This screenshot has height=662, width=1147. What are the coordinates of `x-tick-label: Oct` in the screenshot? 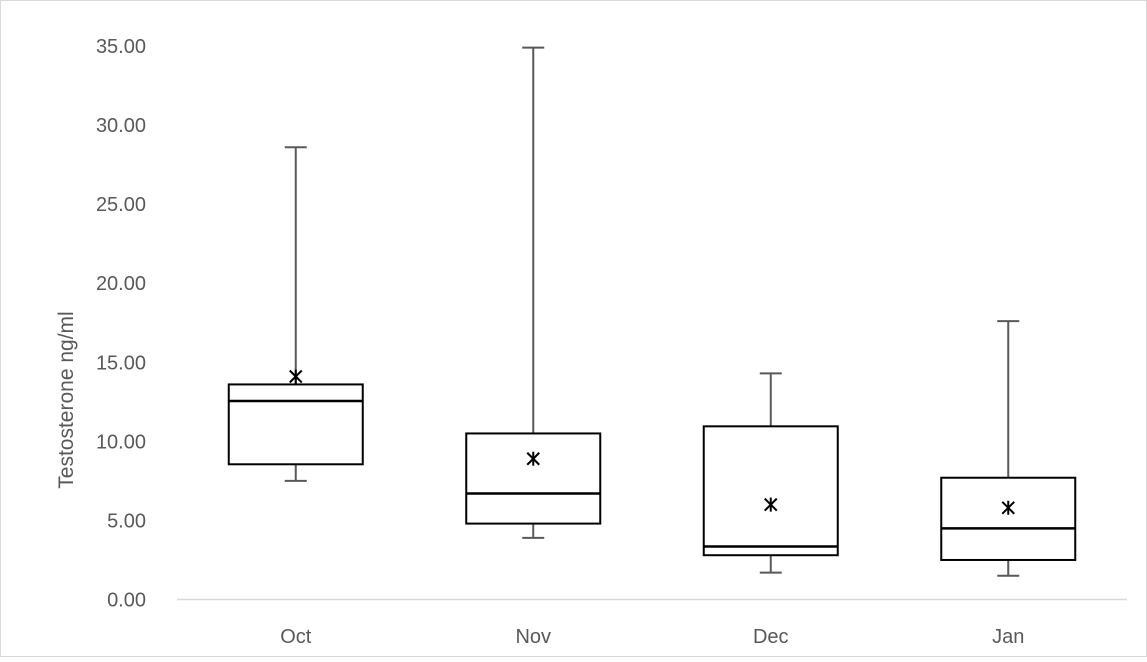 It's located at (296, 637).